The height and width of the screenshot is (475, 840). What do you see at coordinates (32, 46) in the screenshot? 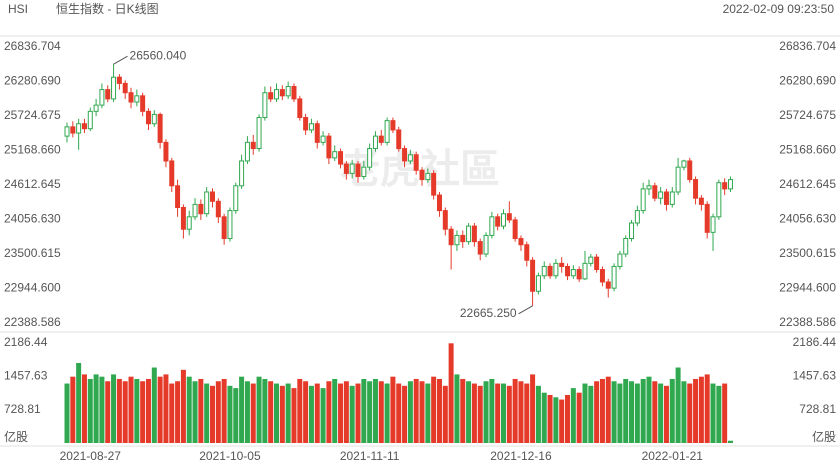
I see `y-tick-label: 26836.704` at bounding box center [32, 46].